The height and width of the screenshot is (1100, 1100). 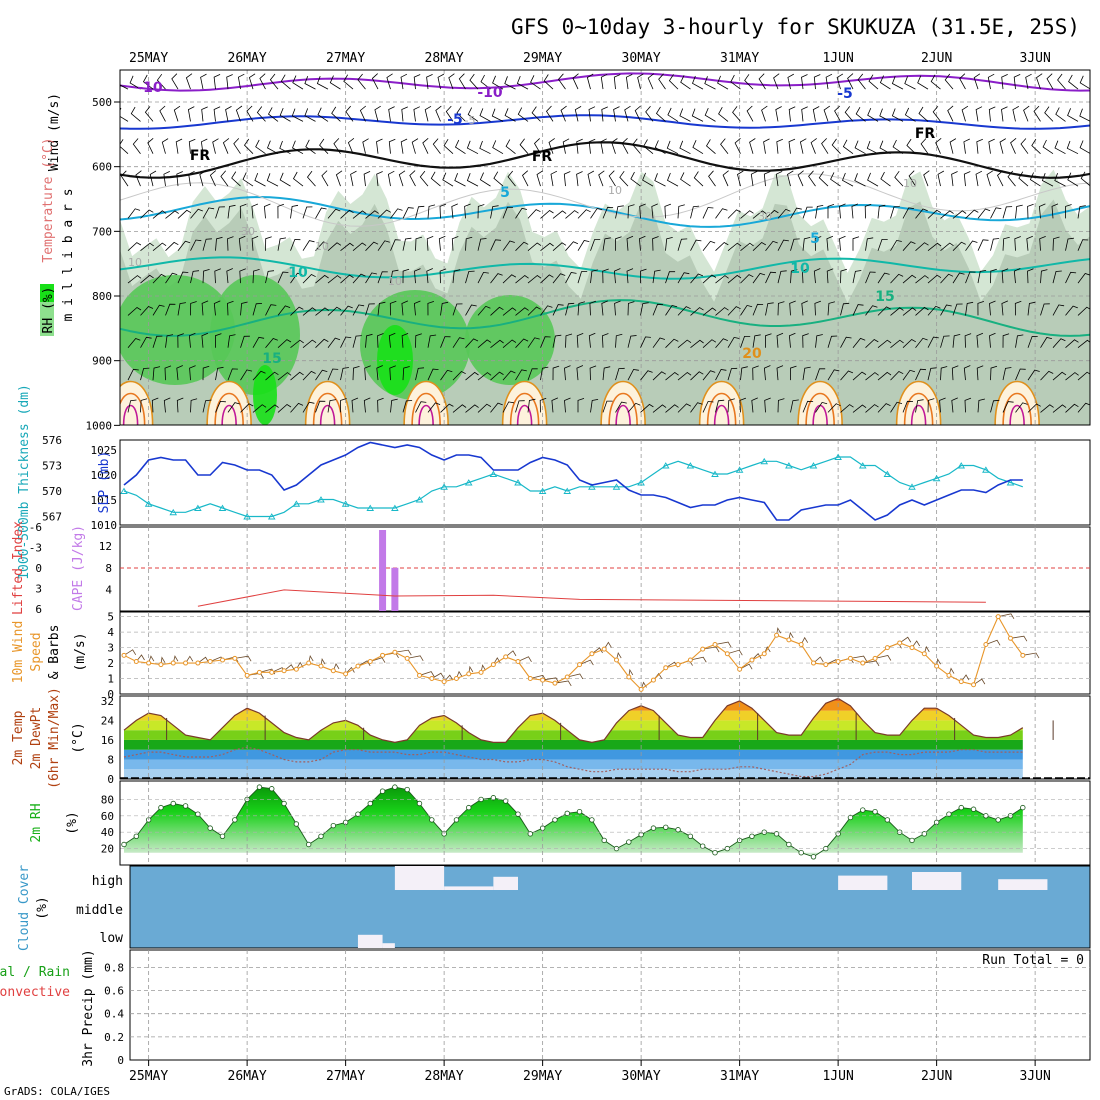 What do you see at coordinates (800, 269) in the screenshot?
I see `contour-label: 10` at bounding box center [800, 269].